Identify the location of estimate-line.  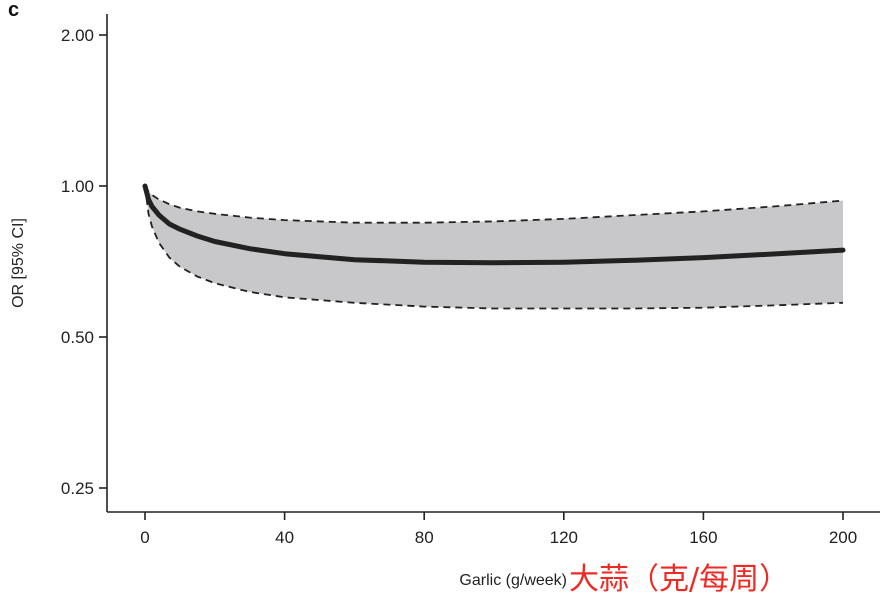
(494, 224).